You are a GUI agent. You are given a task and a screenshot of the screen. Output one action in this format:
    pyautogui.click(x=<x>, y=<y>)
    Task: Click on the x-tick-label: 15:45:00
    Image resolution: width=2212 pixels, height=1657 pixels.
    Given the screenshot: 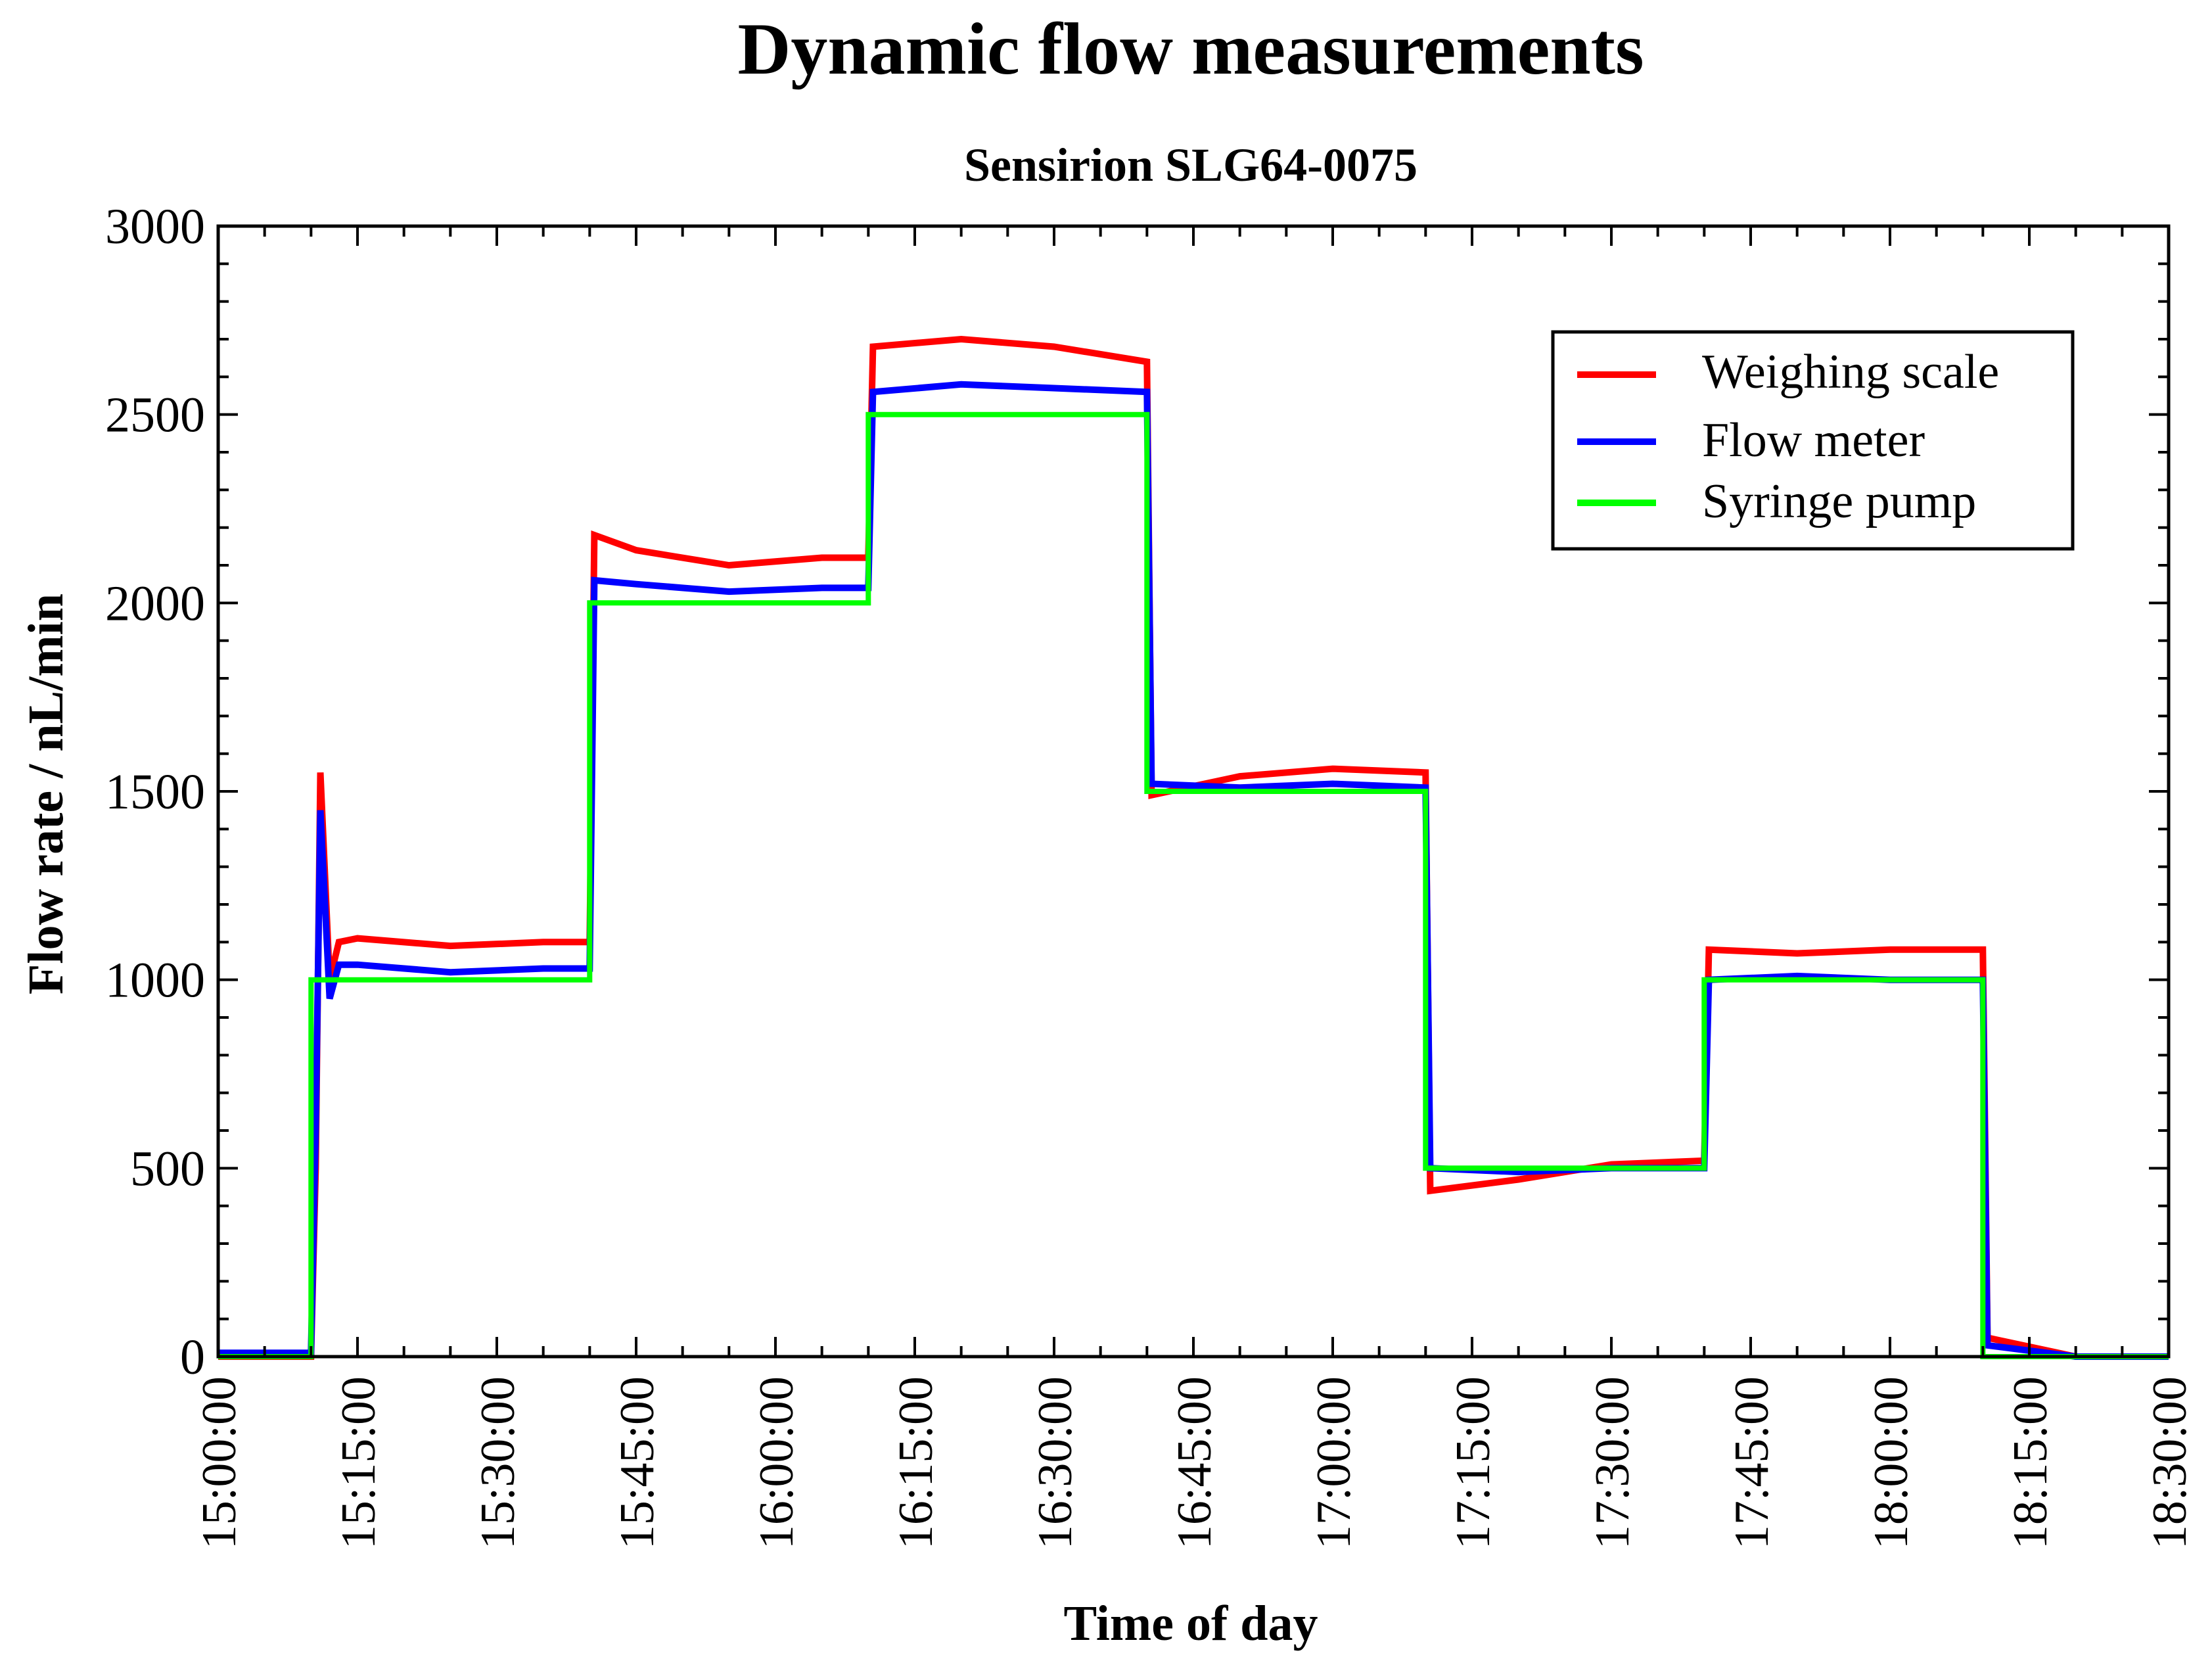 What is the action you would take?
    pyautogui.click(x=637, y=1462)
    